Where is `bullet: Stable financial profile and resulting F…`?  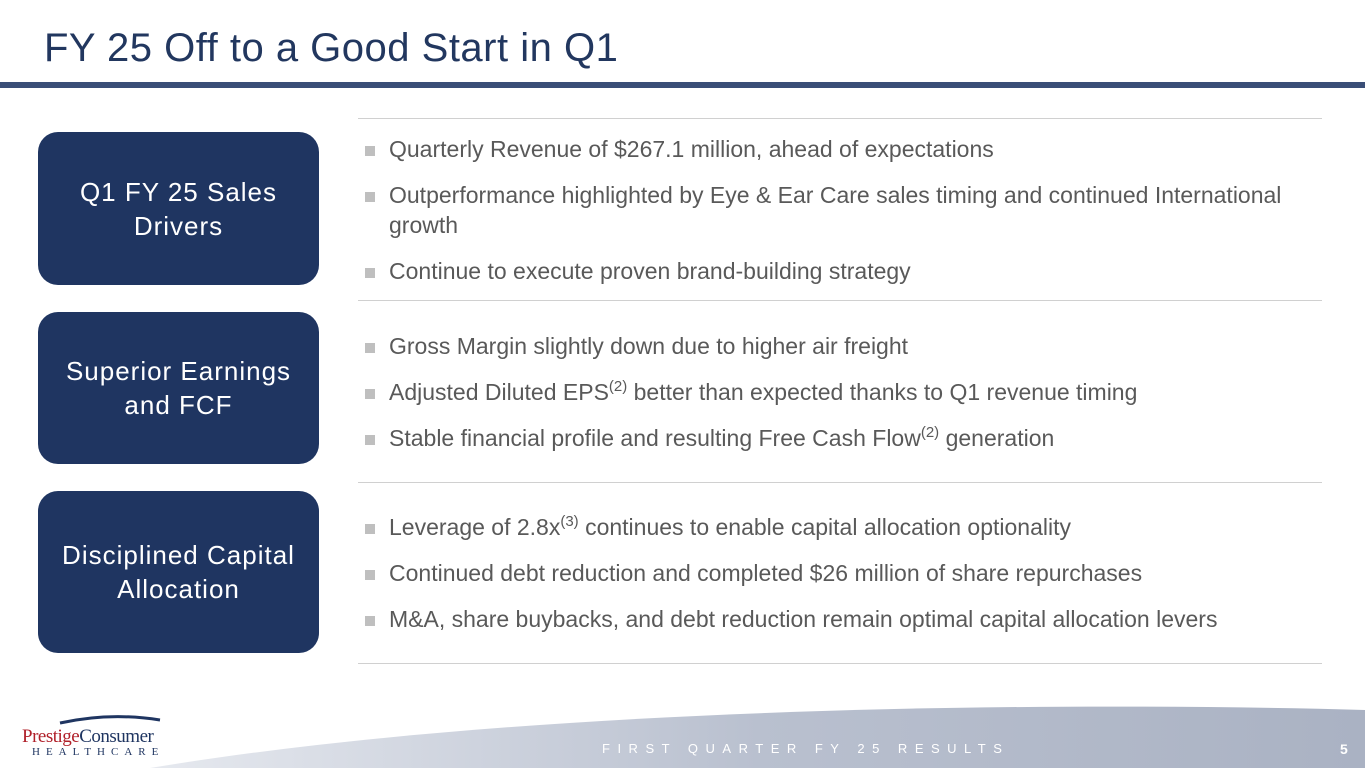
bullet: Stable financial profile and resulting F… is located at coordinates (840, 438).